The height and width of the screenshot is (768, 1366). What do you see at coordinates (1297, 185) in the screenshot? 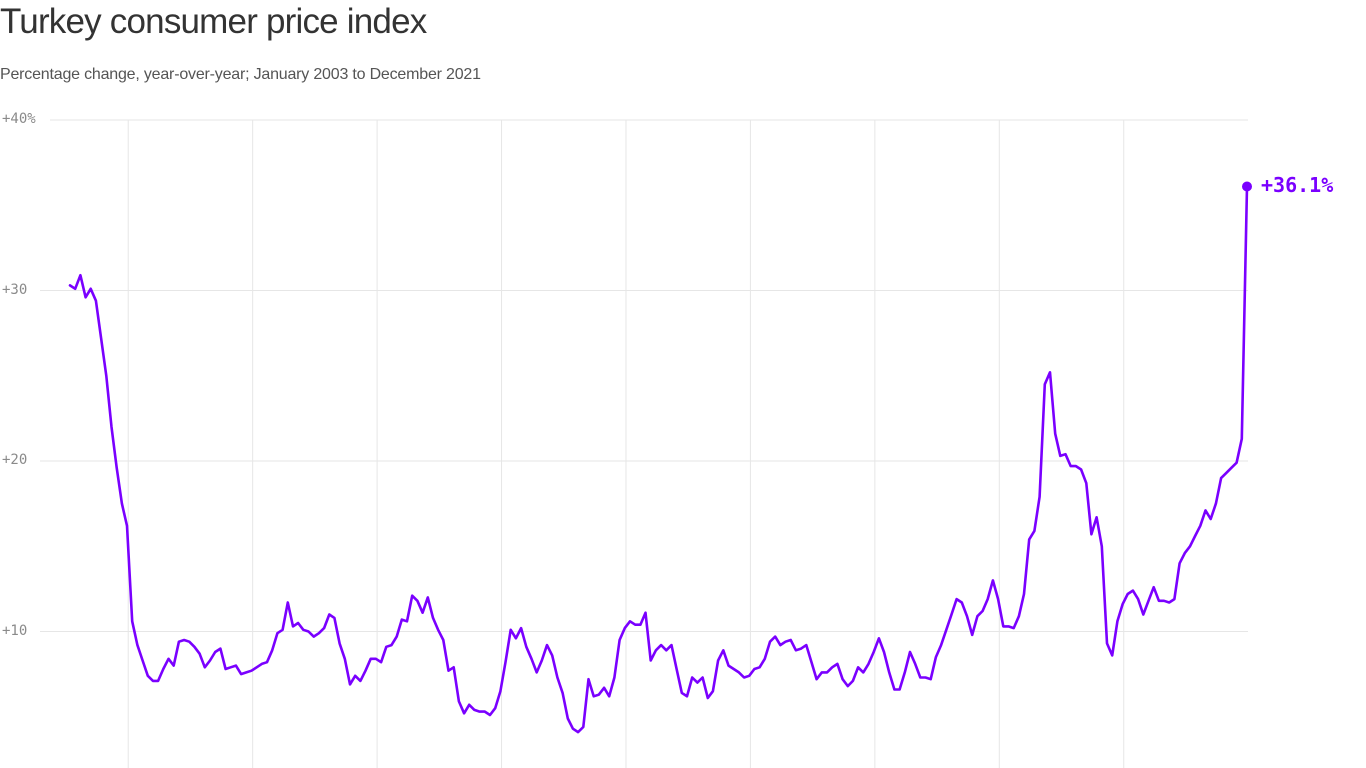
I see `latest-value-label: +36.1%` at bounding box center [1297, 185].